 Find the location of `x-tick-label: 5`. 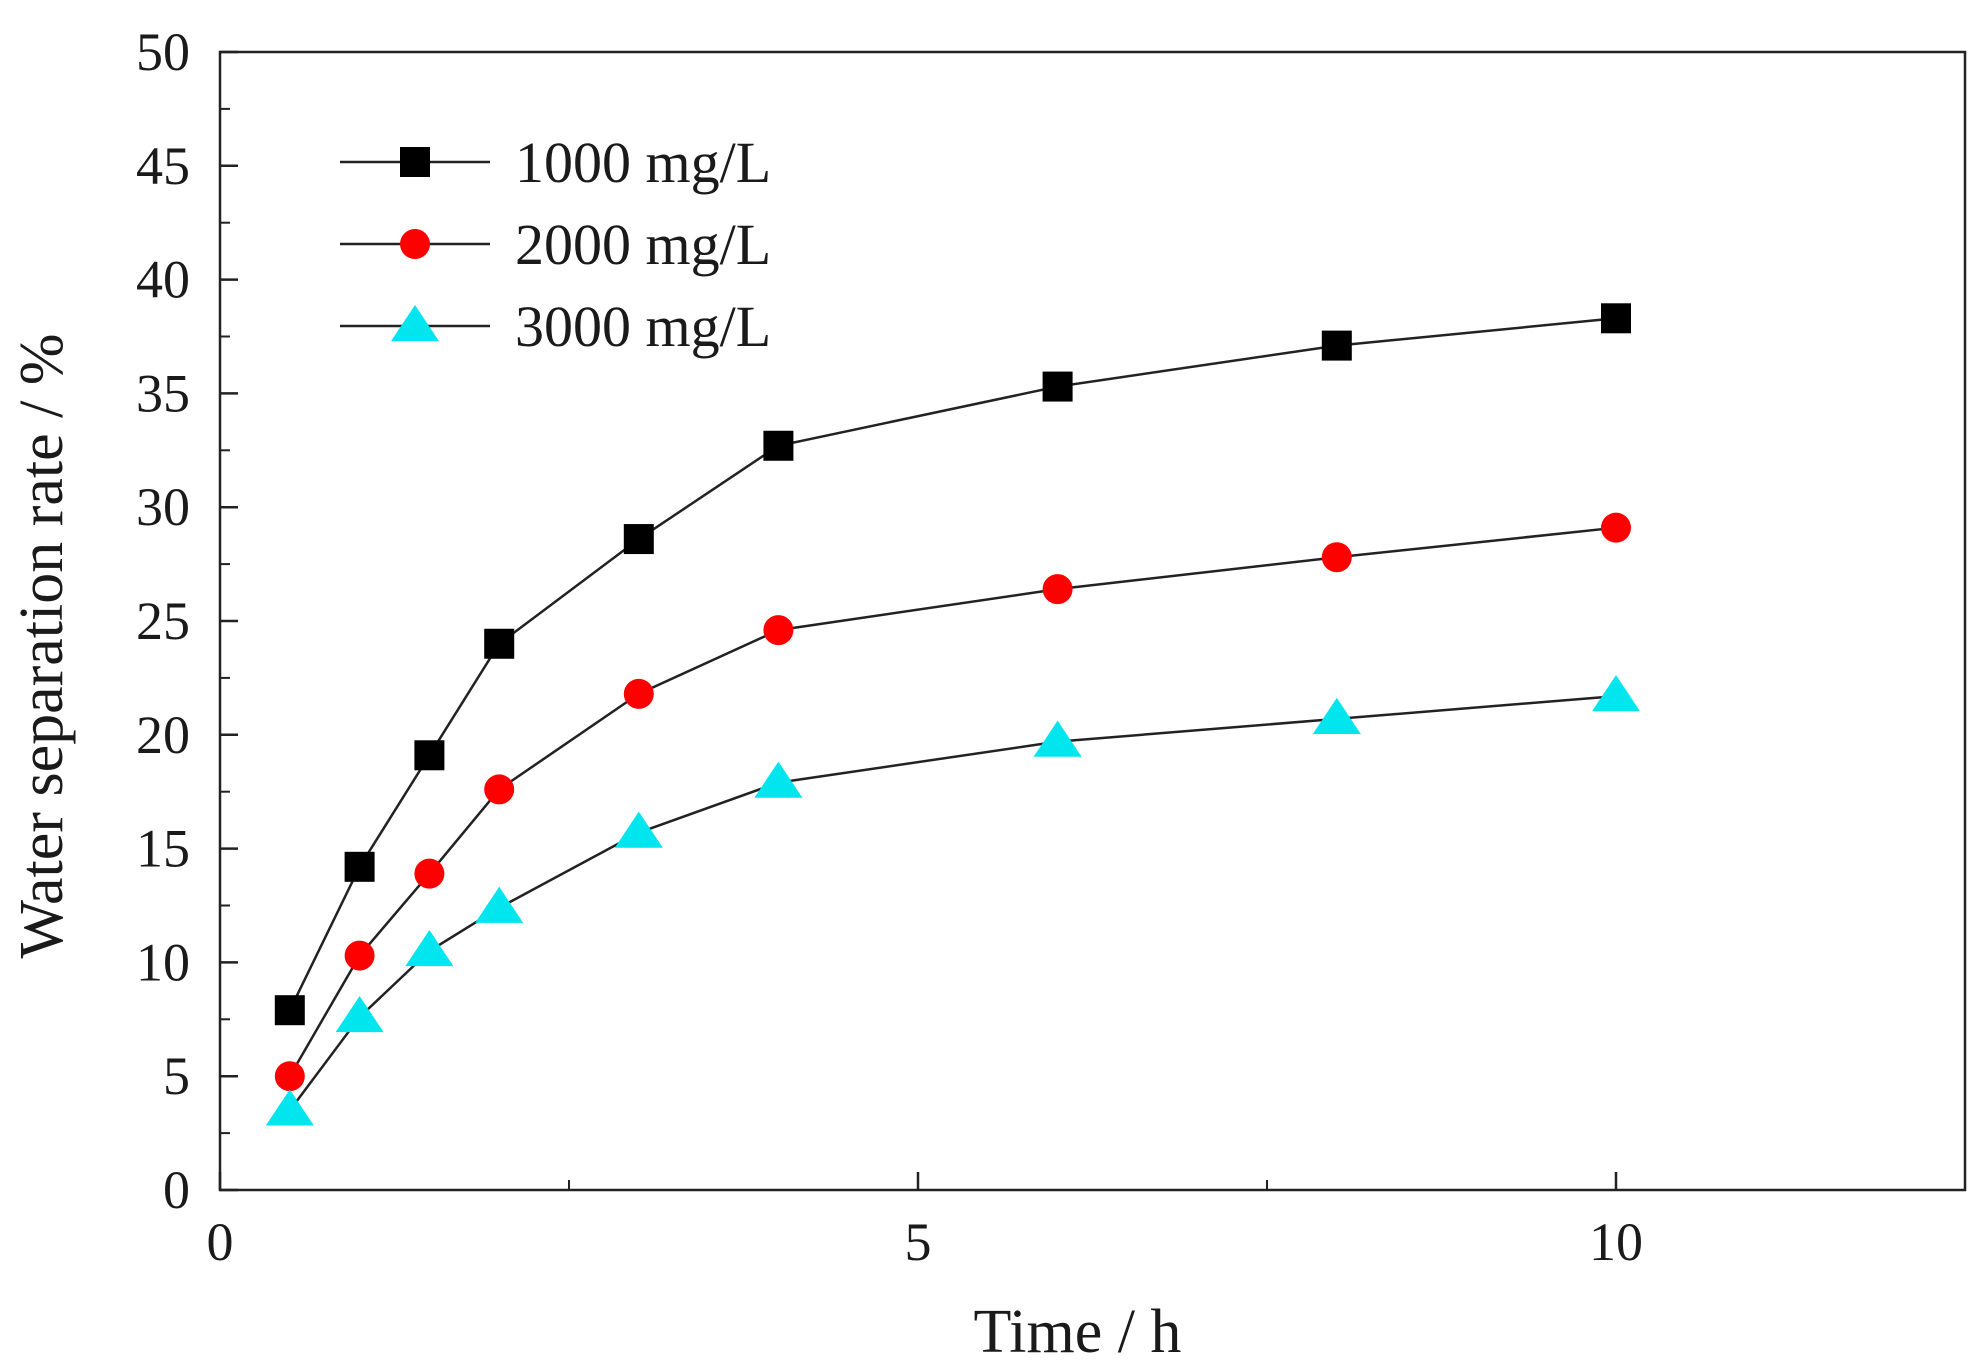

x-tick-label: 5 is located at coordinates (918, 1242).